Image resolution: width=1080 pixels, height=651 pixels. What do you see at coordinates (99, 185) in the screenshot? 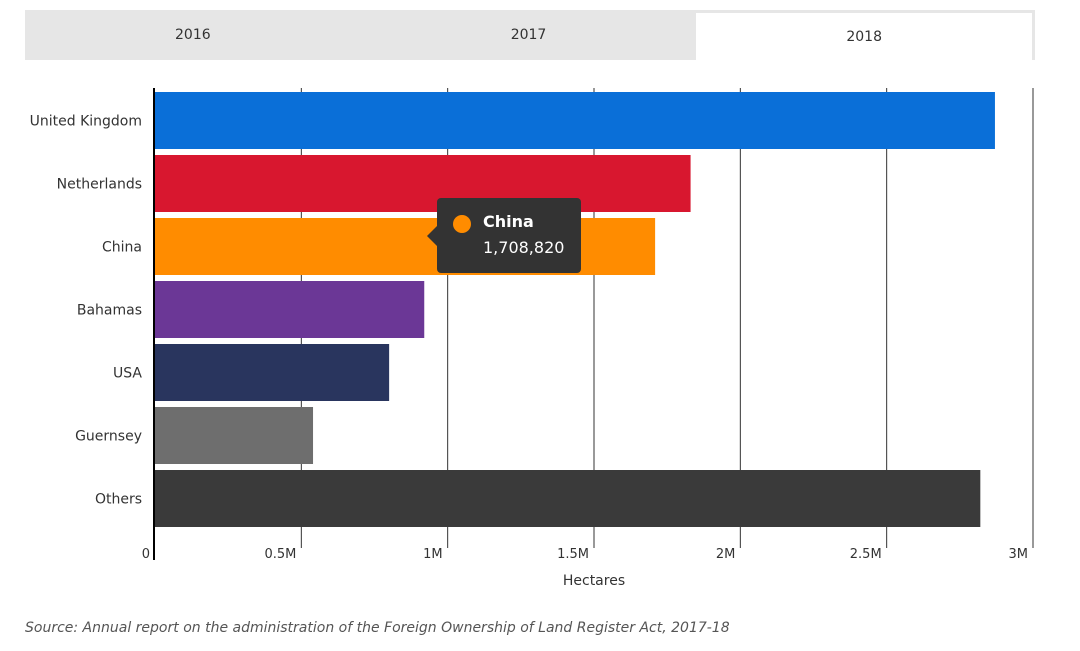
I see `category-label: Netherlands` at bounding box center [99, 185].